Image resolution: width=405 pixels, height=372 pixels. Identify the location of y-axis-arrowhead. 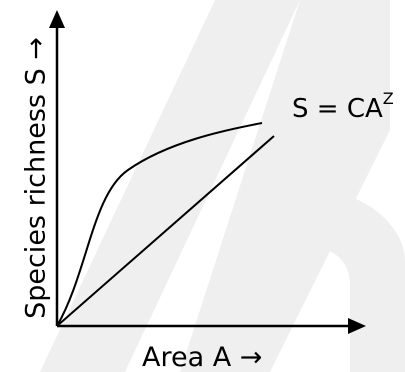
(57, 19).